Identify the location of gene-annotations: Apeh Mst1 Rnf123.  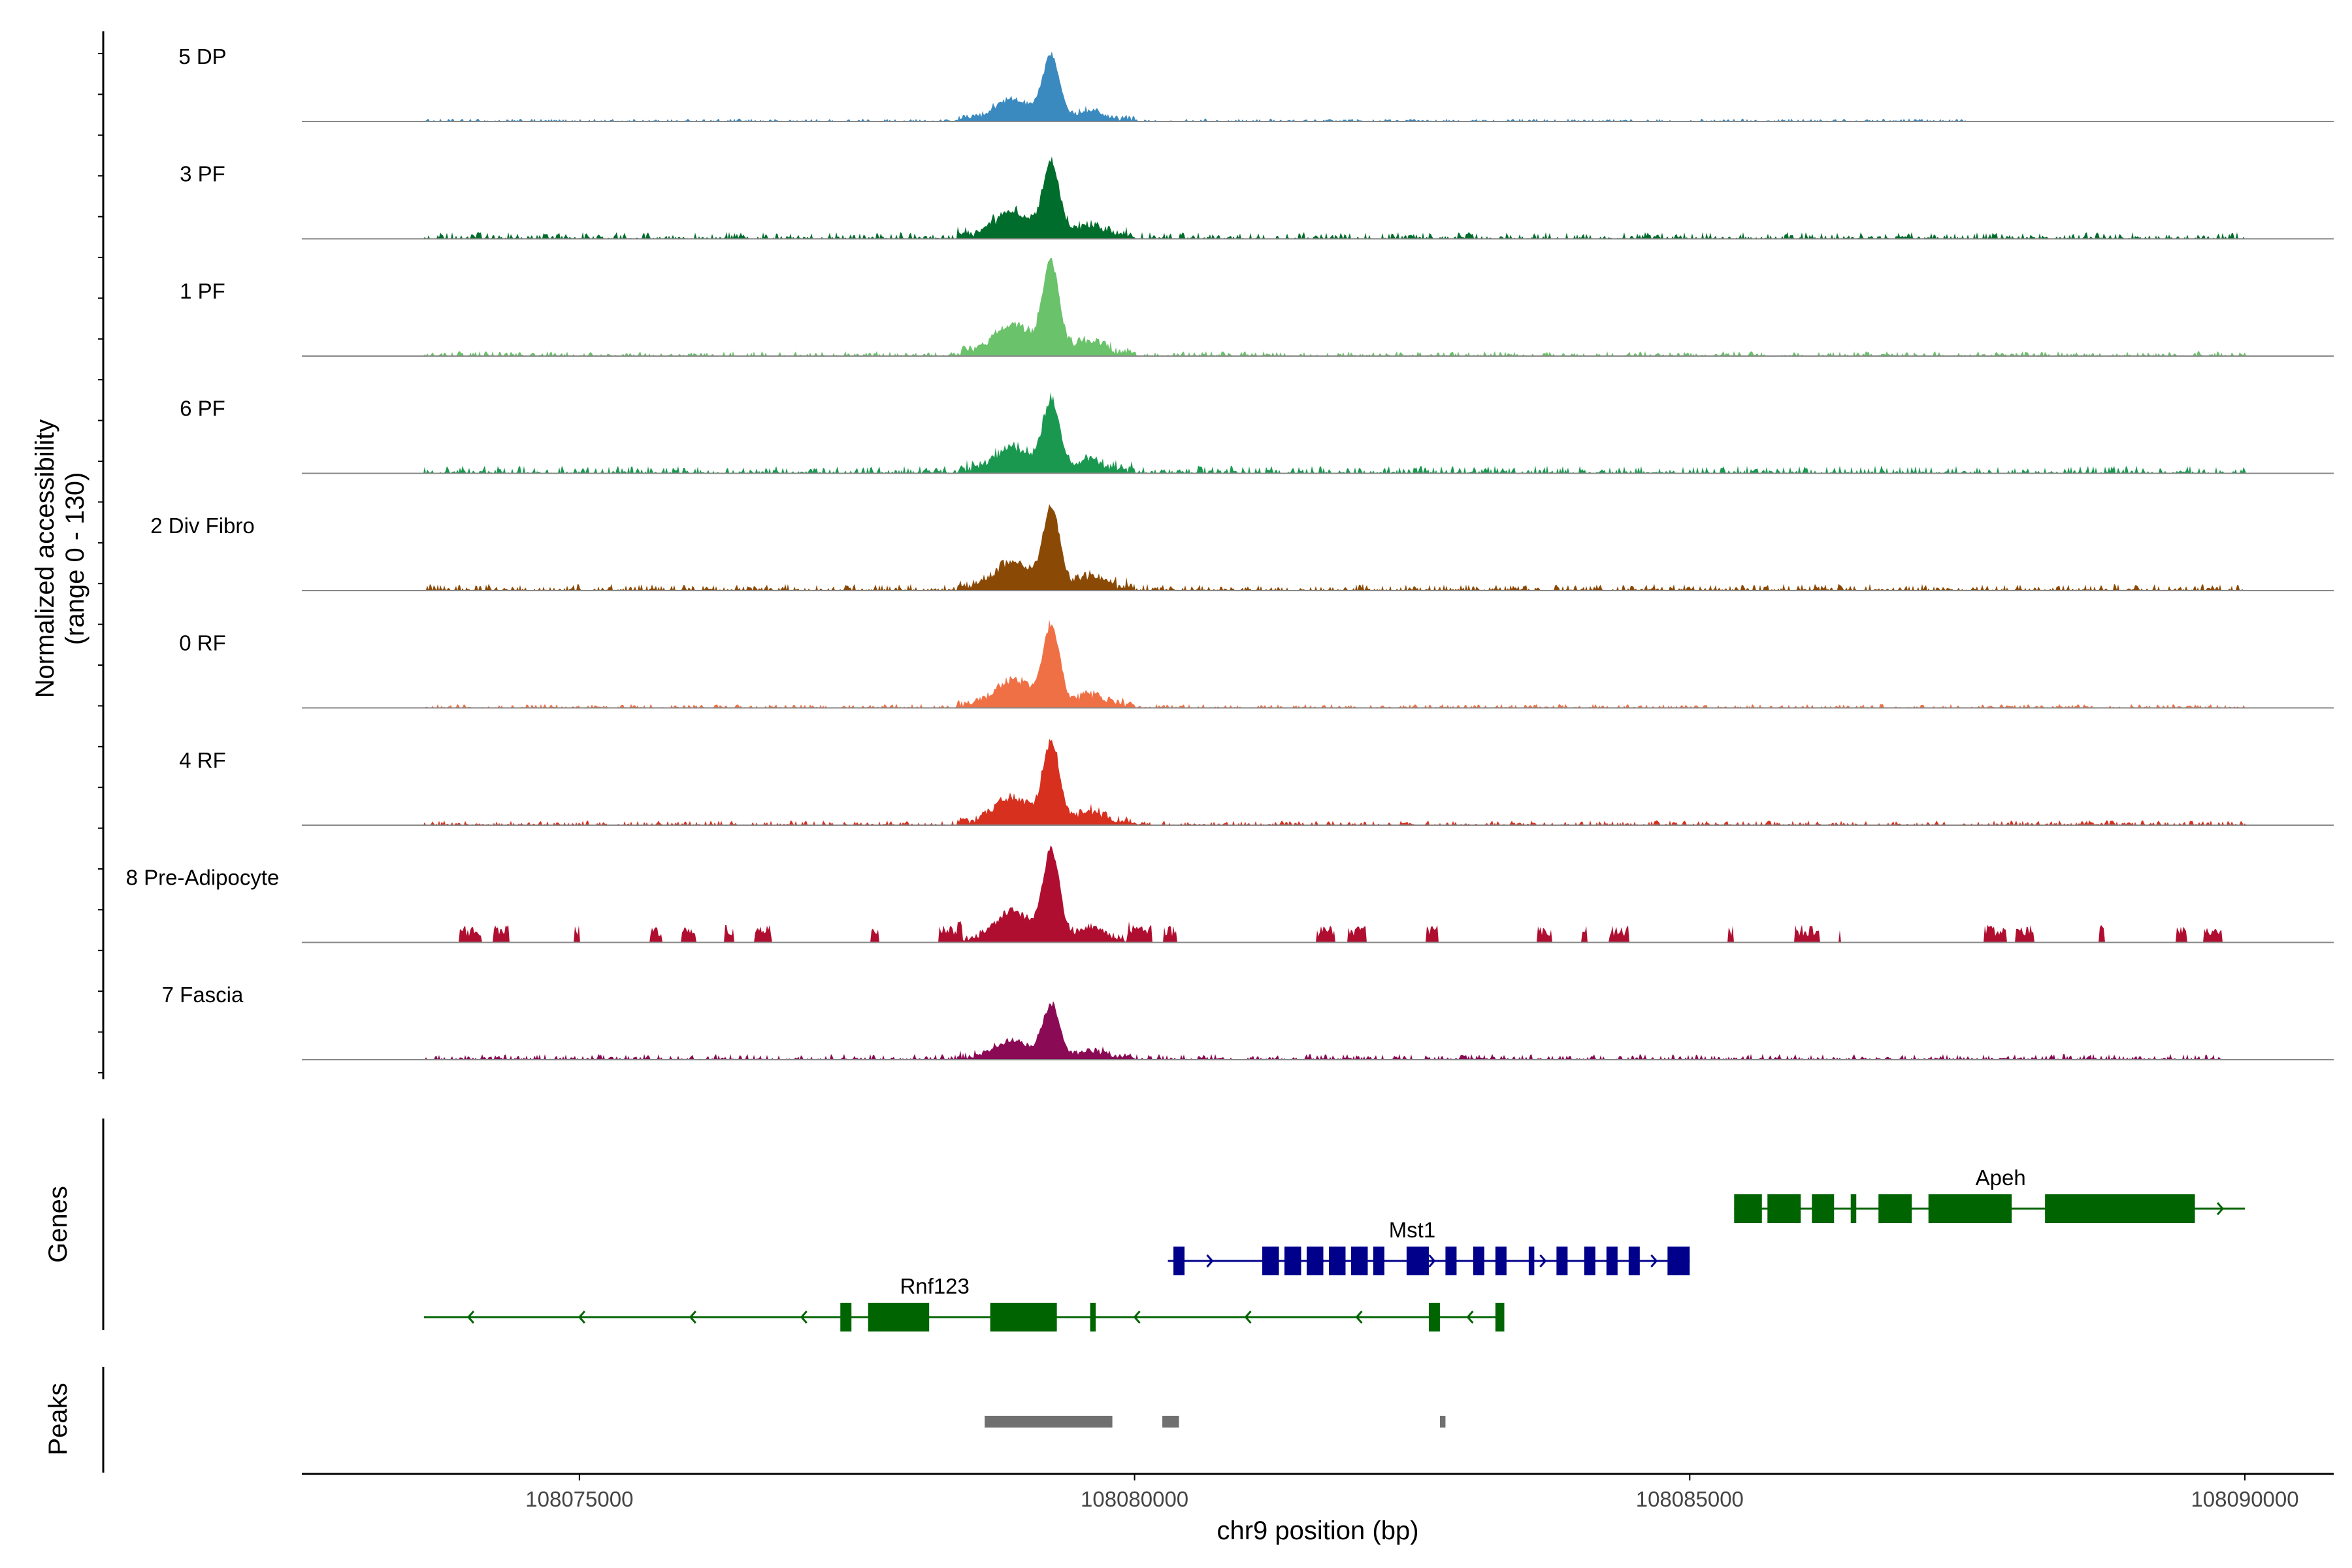
(1334, 1248).